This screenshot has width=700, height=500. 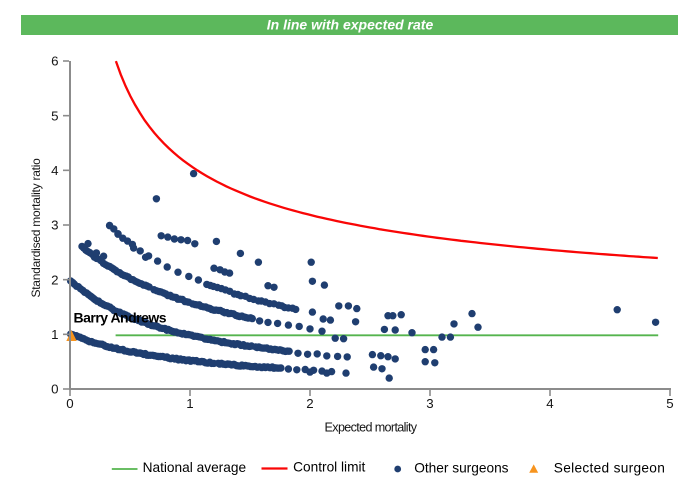 What do you see at coordinates (54, 61) in the screenshot?
I see `svg-text: 6` at bounding box center [54, 61].